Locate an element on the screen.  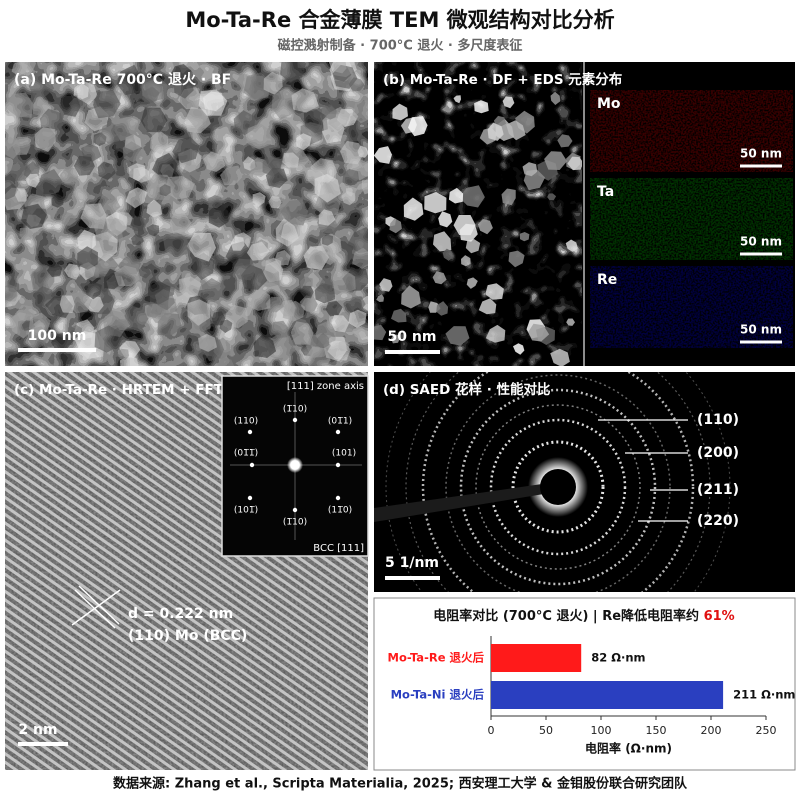
x-tick-label: 200 is located at coordinates (711, 730).